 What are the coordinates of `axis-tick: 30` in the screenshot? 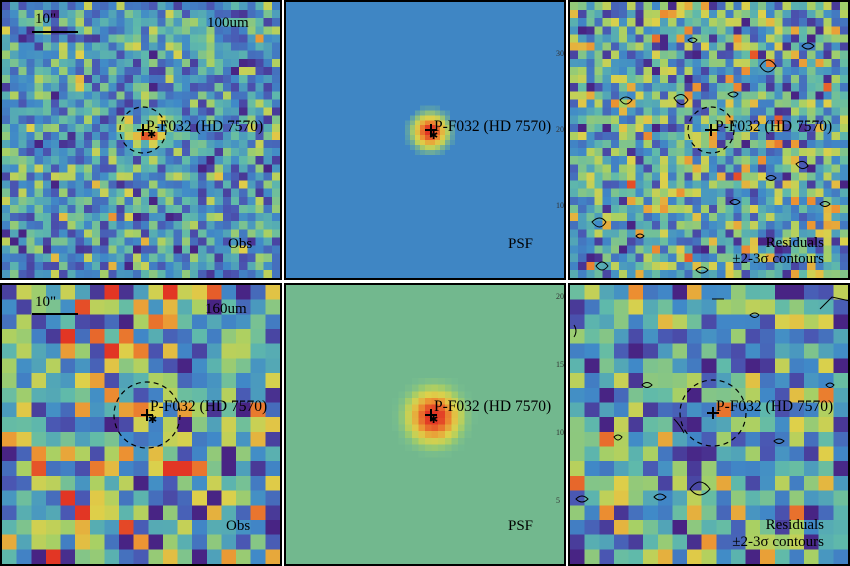 It's located at (560, 53).